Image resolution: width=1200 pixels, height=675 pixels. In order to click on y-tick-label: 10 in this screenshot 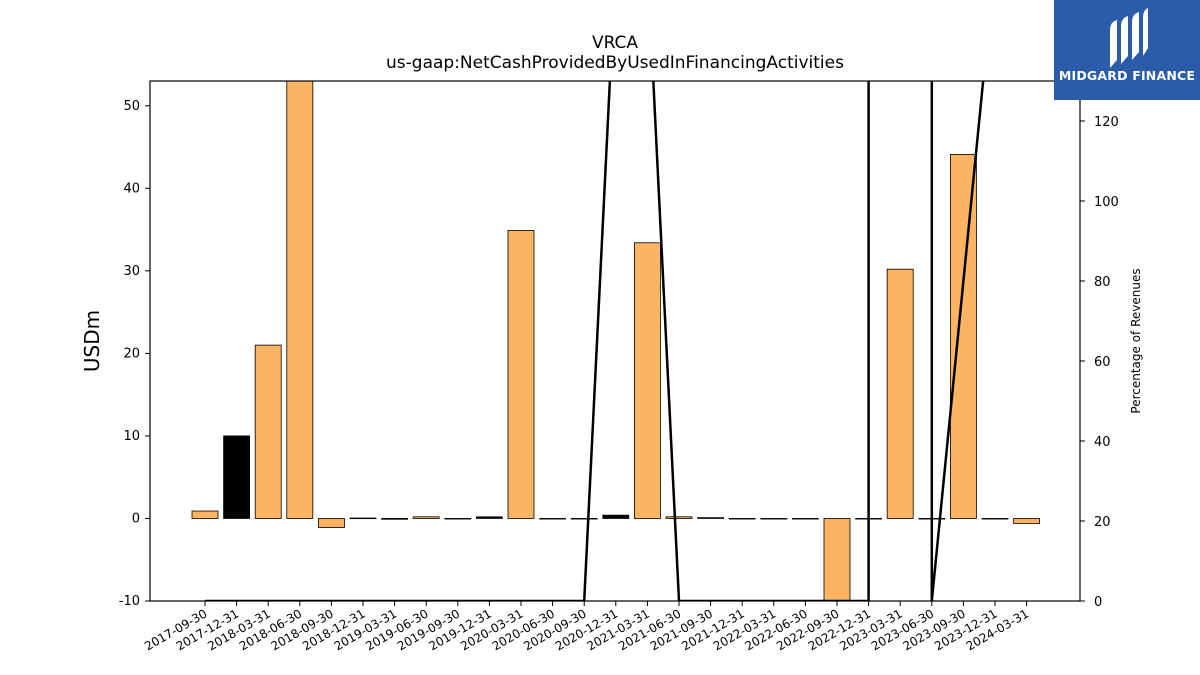, I will do `click(131, 436)`.